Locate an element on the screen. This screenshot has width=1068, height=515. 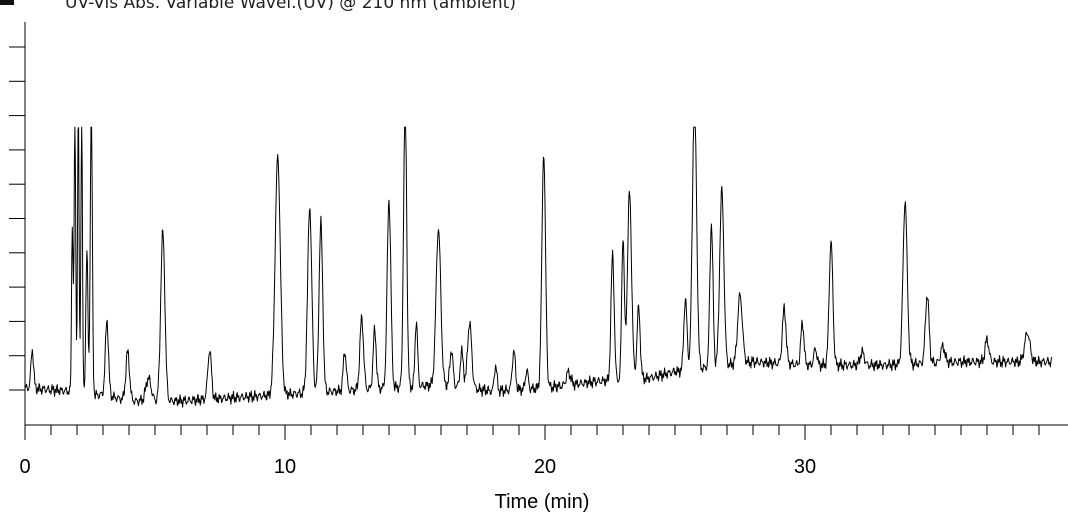
detector-icon is located at coordinates (7, 2).